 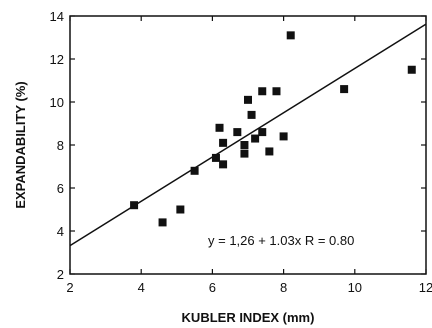 I want to click on x-tick-label: 10, so click(x=355, y=287).